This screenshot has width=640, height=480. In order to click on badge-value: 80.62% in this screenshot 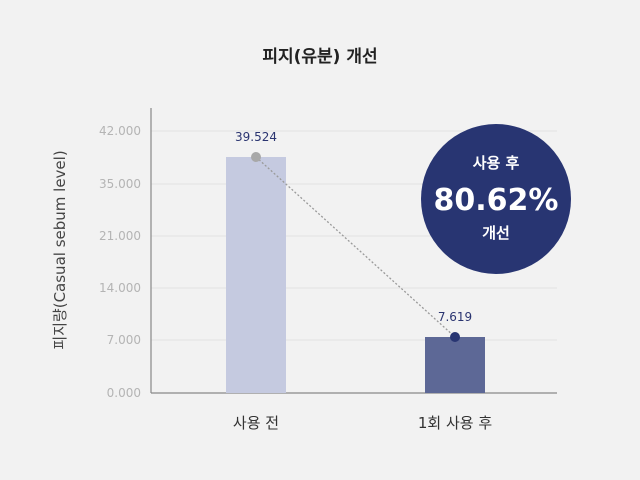, I will do `click(496, 200)`.